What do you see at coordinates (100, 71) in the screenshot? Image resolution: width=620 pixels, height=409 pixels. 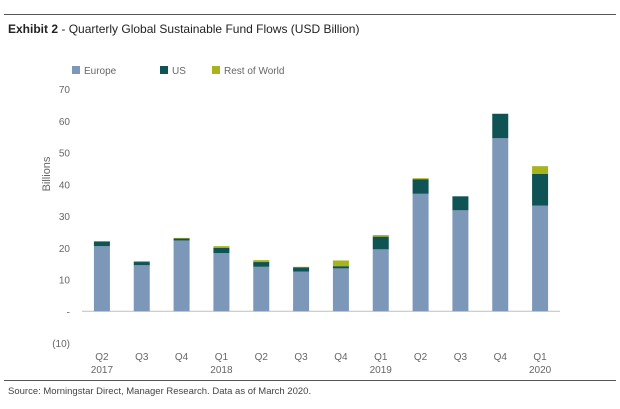 I see `legend-label-europe: Europe` at bounding box center [100, 71].